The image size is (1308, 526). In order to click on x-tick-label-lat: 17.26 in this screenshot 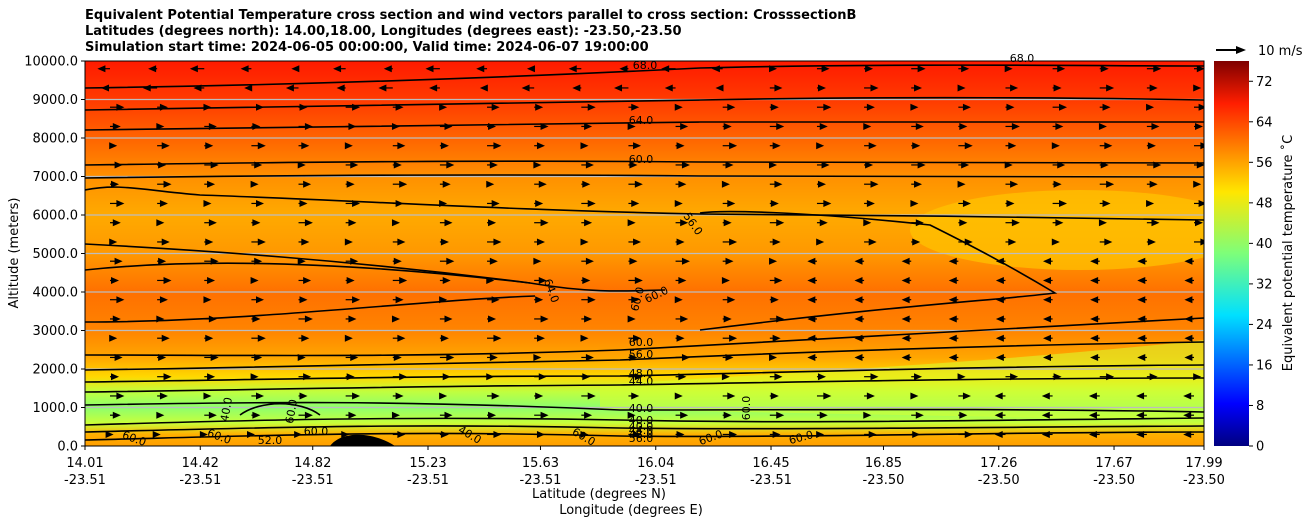, I will do `click(998, 463)`.